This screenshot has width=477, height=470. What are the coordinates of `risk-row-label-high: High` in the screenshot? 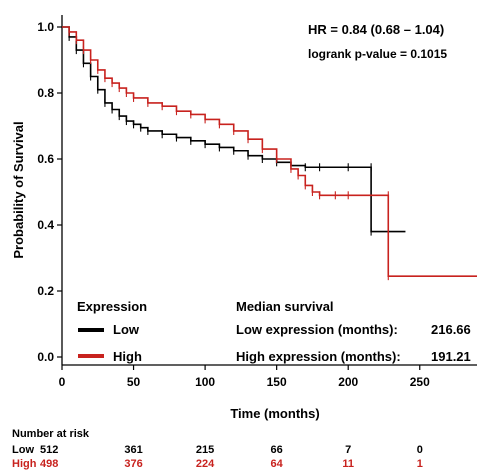 It's located at (24, 464).